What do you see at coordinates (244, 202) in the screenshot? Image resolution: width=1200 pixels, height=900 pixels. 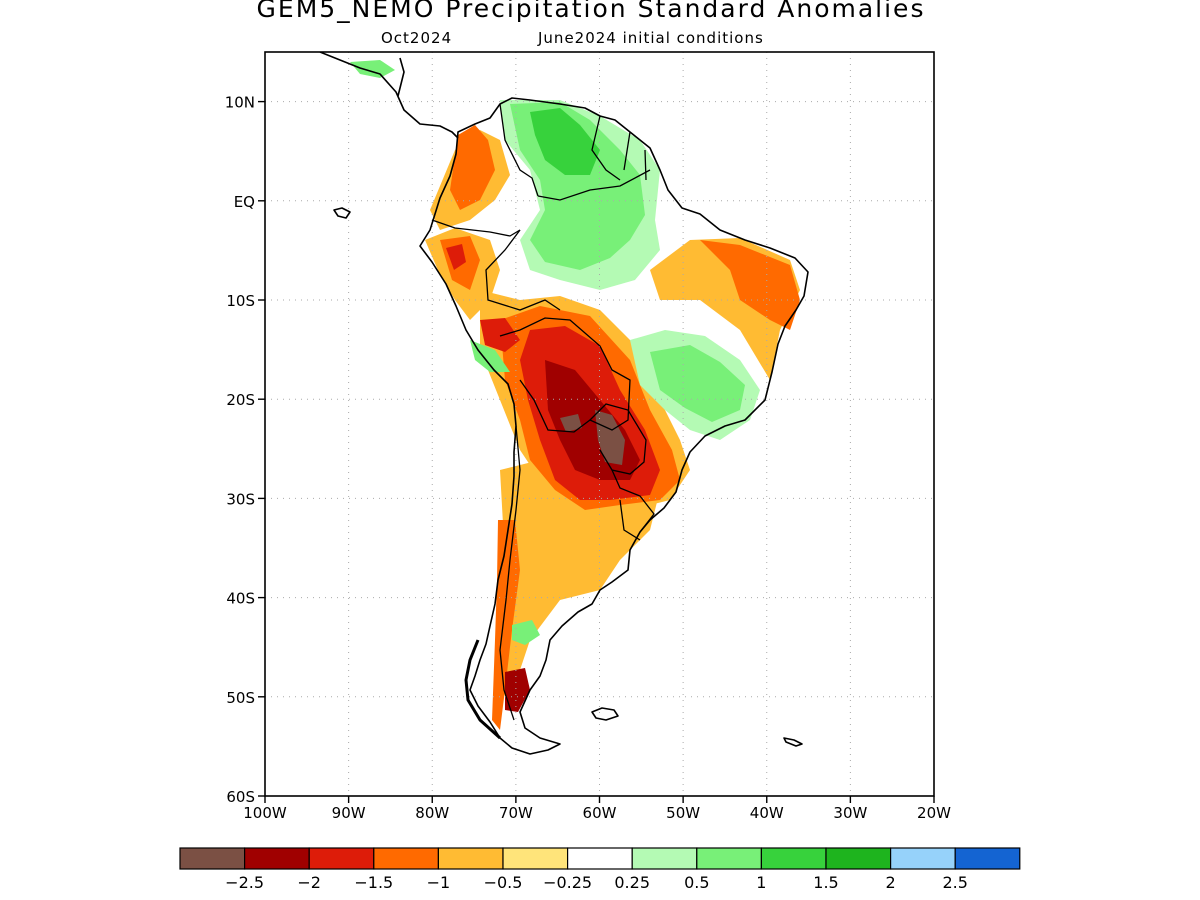 I see `lat-label: EQ` at bounding box center [244, 202].